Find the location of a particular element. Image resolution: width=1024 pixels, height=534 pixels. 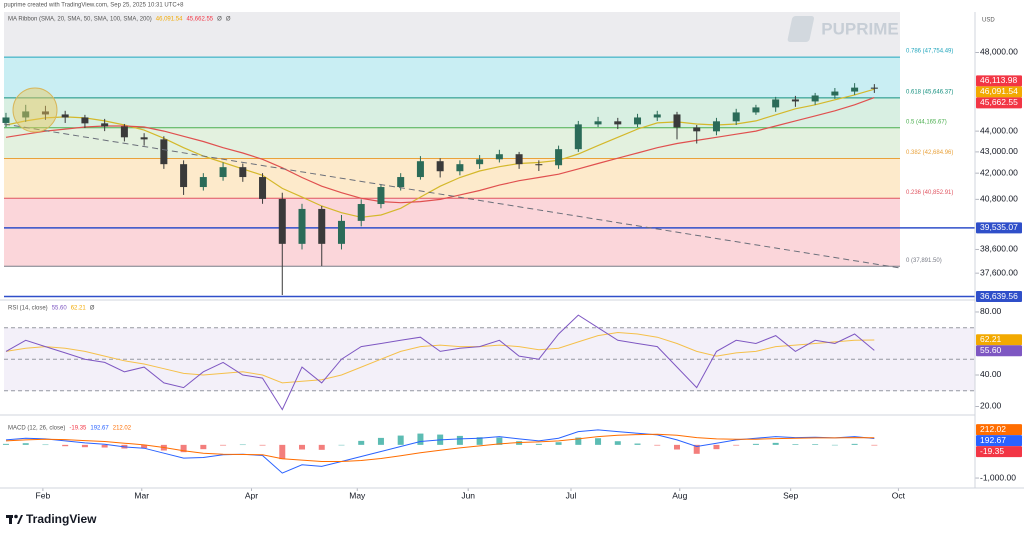

footer-logo is located at coordinates (14, 519).